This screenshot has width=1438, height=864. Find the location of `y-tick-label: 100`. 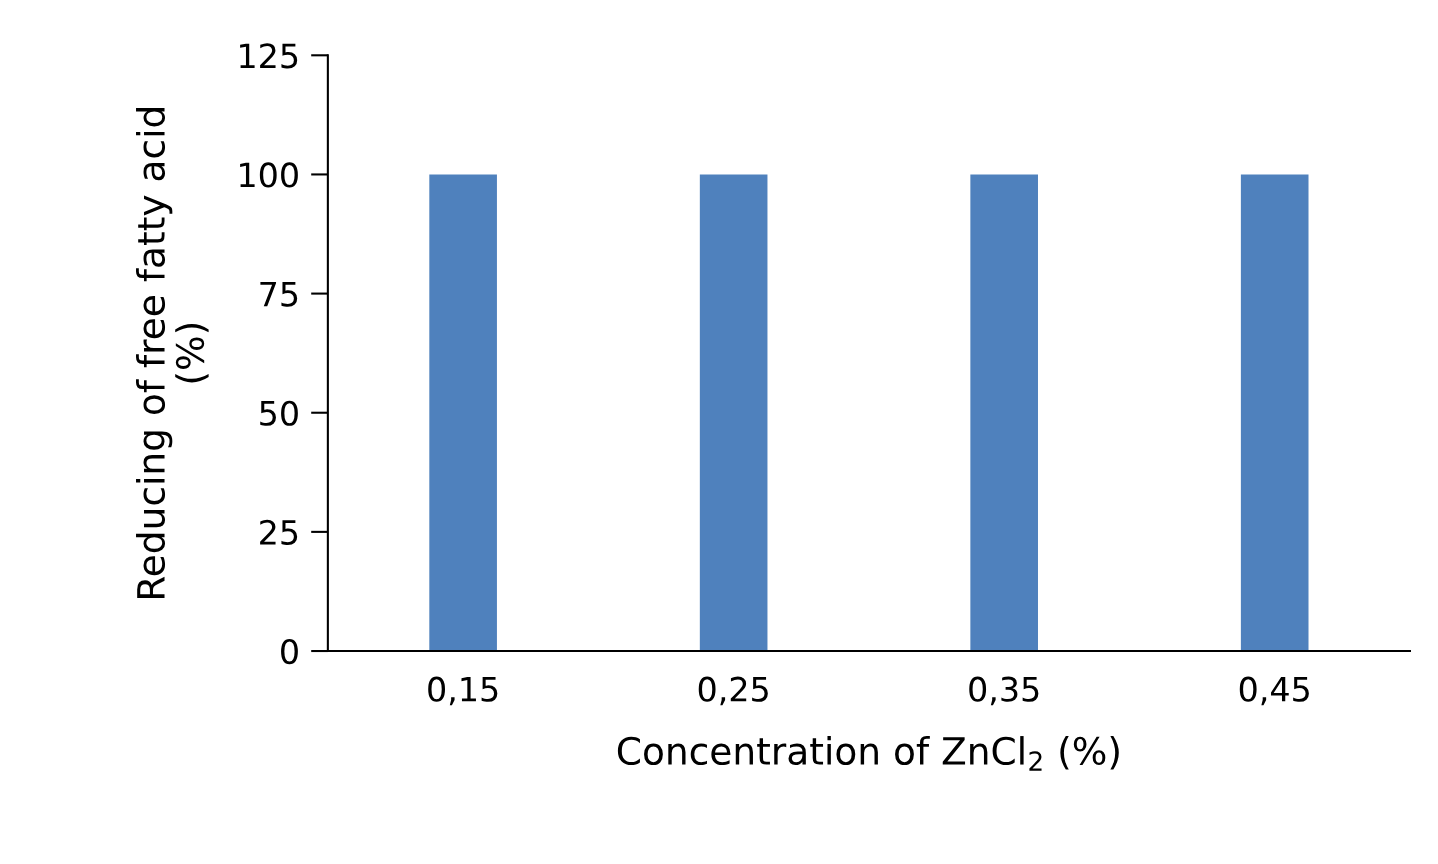

y-tick-label: 100 is located at coordinates (269, 175).